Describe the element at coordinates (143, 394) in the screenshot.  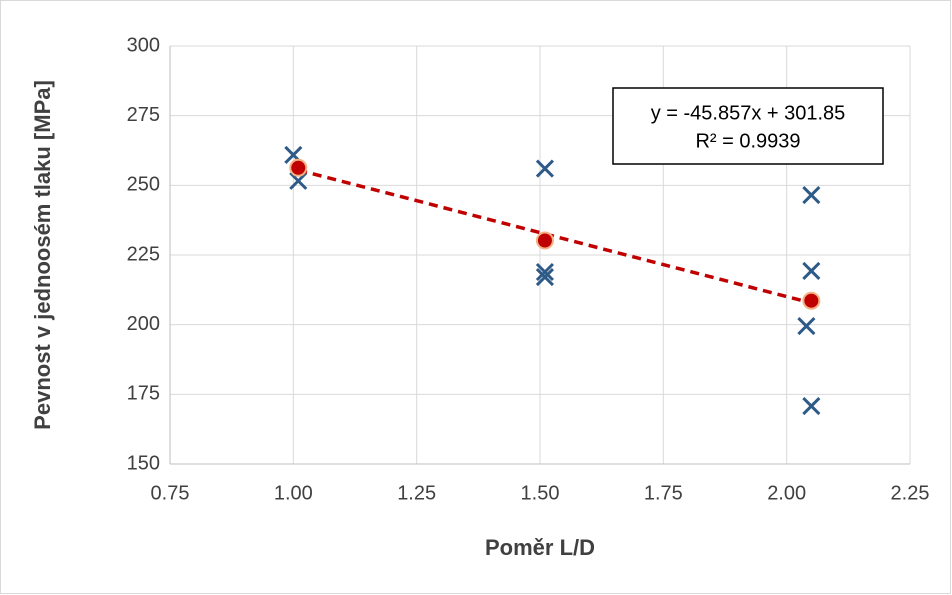
I see `y-tick-label: 175` at that location.